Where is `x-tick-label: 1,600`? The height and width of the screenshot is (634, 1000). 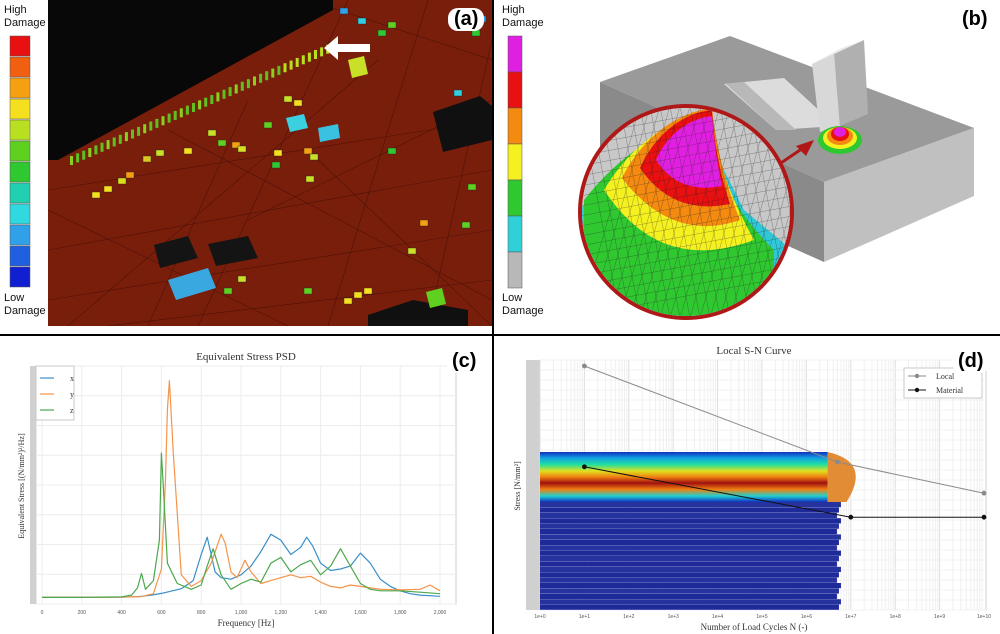 x-tick-label: 1,600 is located at coordinates (360, 613).